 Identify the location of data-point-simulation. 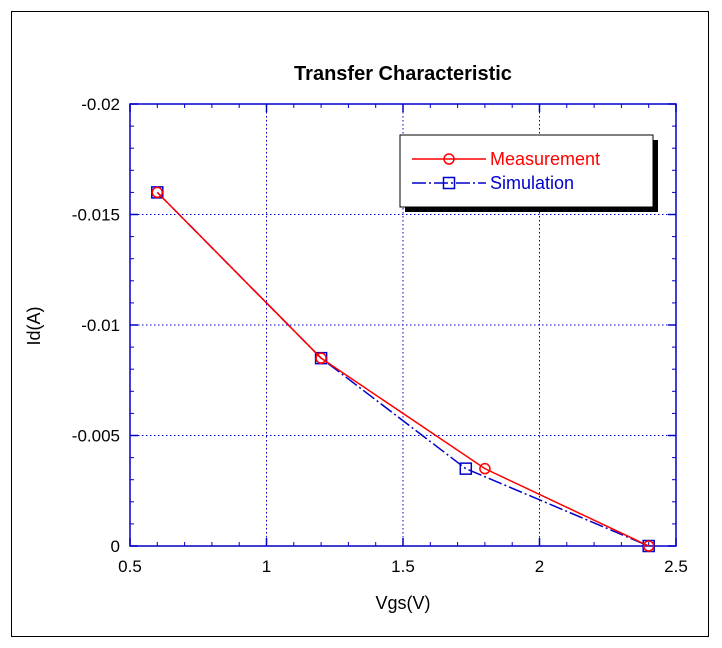
(466, 468).